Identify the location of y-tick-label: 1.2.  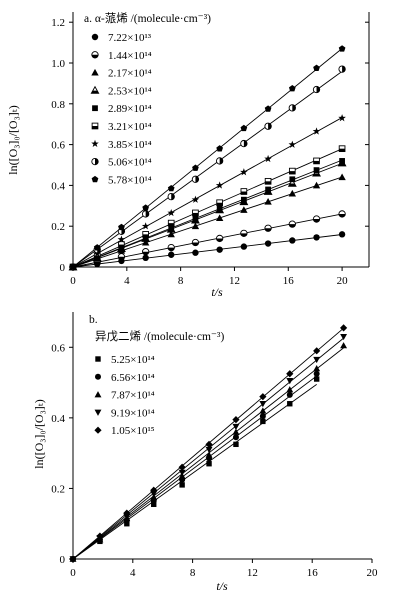
(58, 23).